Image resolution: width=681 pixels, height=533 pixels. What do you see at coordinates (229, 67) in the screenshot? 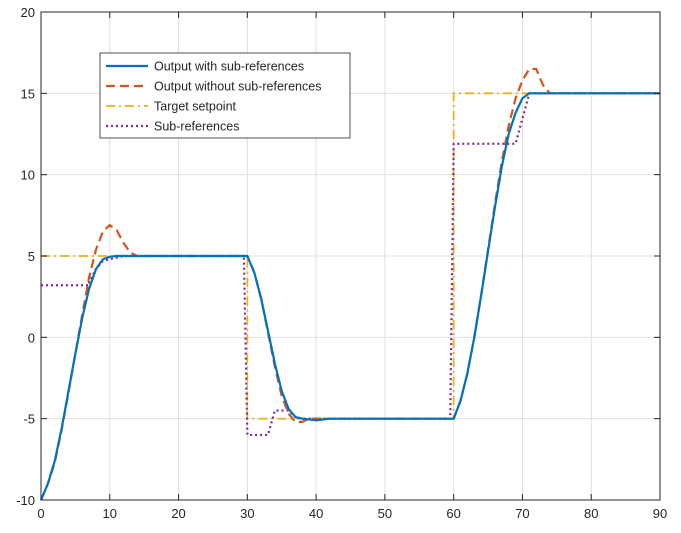
I see `legend-label: Output with sub-references` at bounding box center [229, 67].